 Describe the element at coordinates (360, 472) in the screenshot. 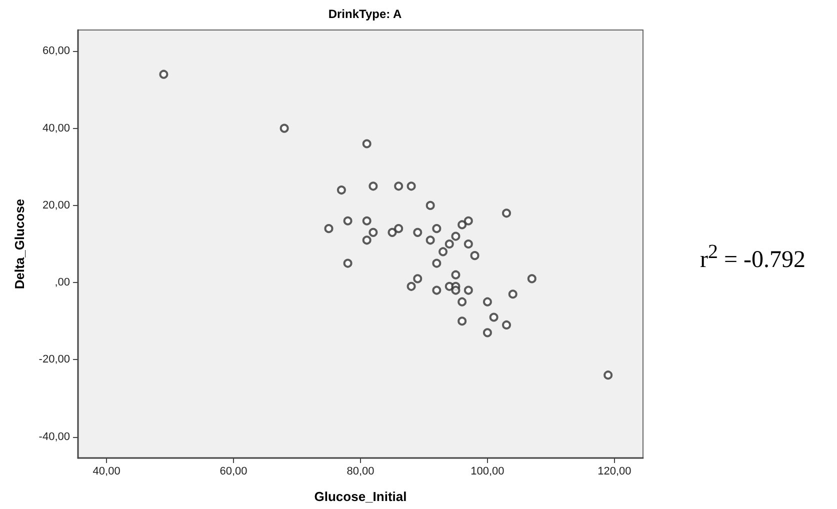

I see `x-tick-label: 80,00` at that location.